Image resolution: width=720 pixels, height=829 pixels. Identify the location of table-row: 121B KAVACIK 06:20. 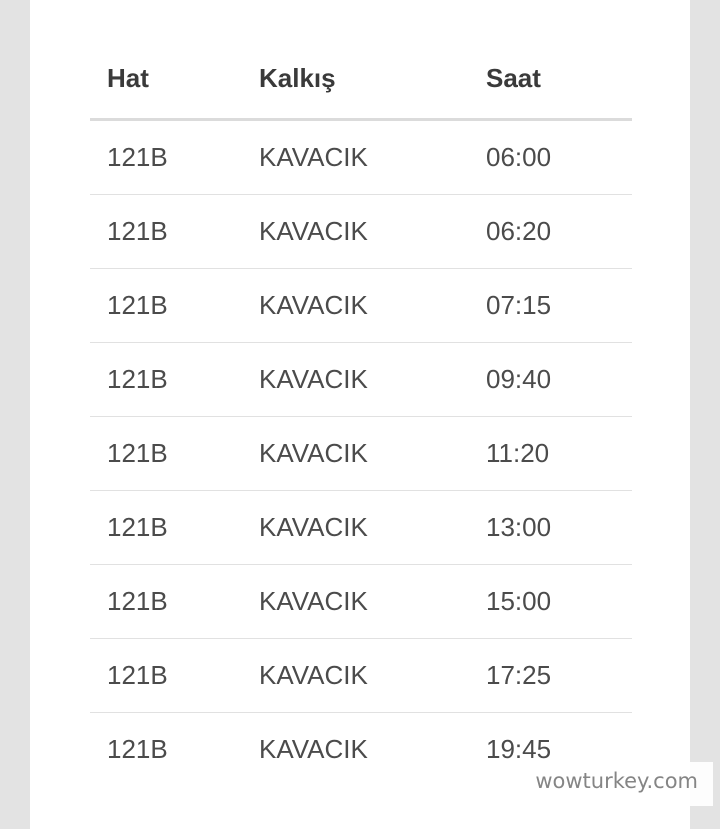
(361, 232).